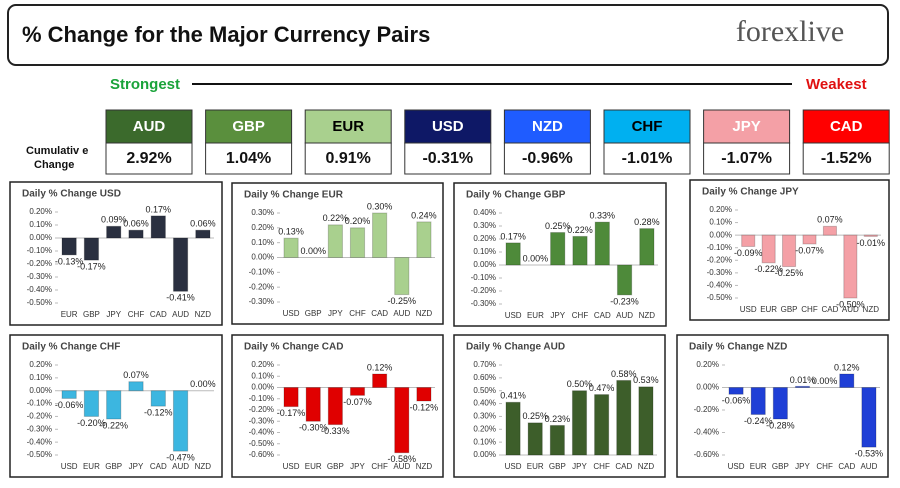 Image resolution: width=900 pixels, height=488 pixels. I want to click on value-label: 0.53%, so click(646, 380).